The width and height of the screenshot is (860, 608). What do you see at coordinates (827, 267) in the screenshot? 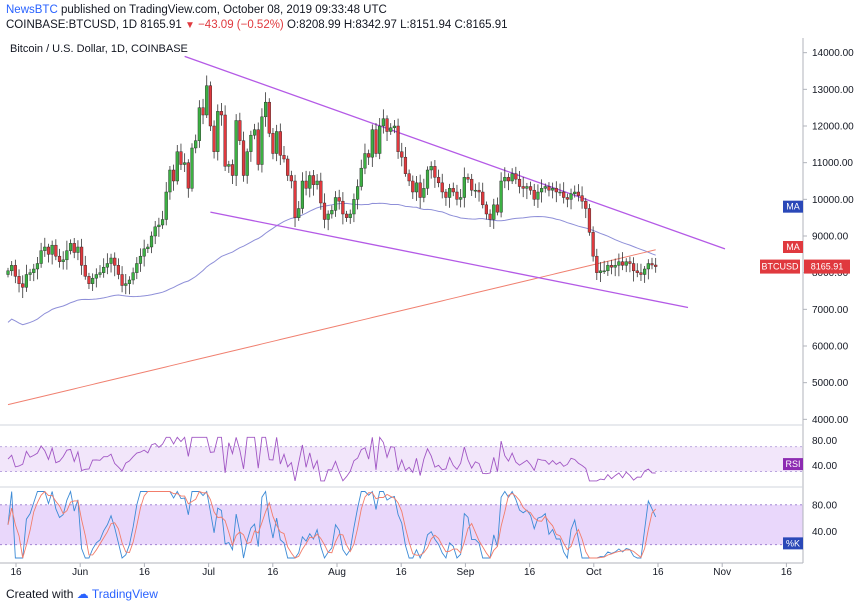
I see `last-price-value: 8165.91` at bounding box center [827, 267].